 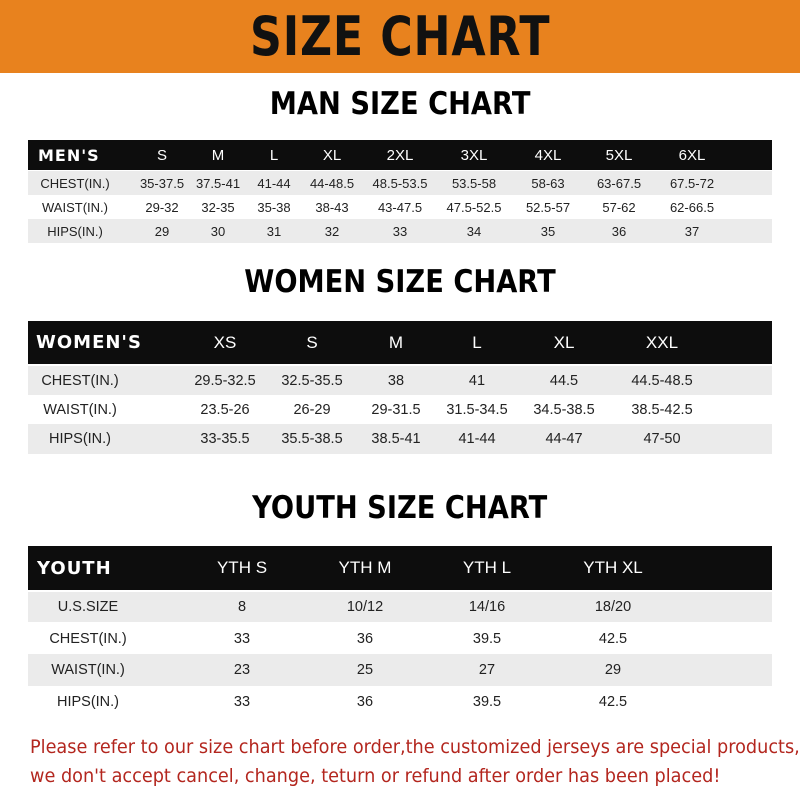 What do you see at coordinates (74, 568) in the screenshot?
I see `table-label: YOUTH` at bounding box center [74, 568].